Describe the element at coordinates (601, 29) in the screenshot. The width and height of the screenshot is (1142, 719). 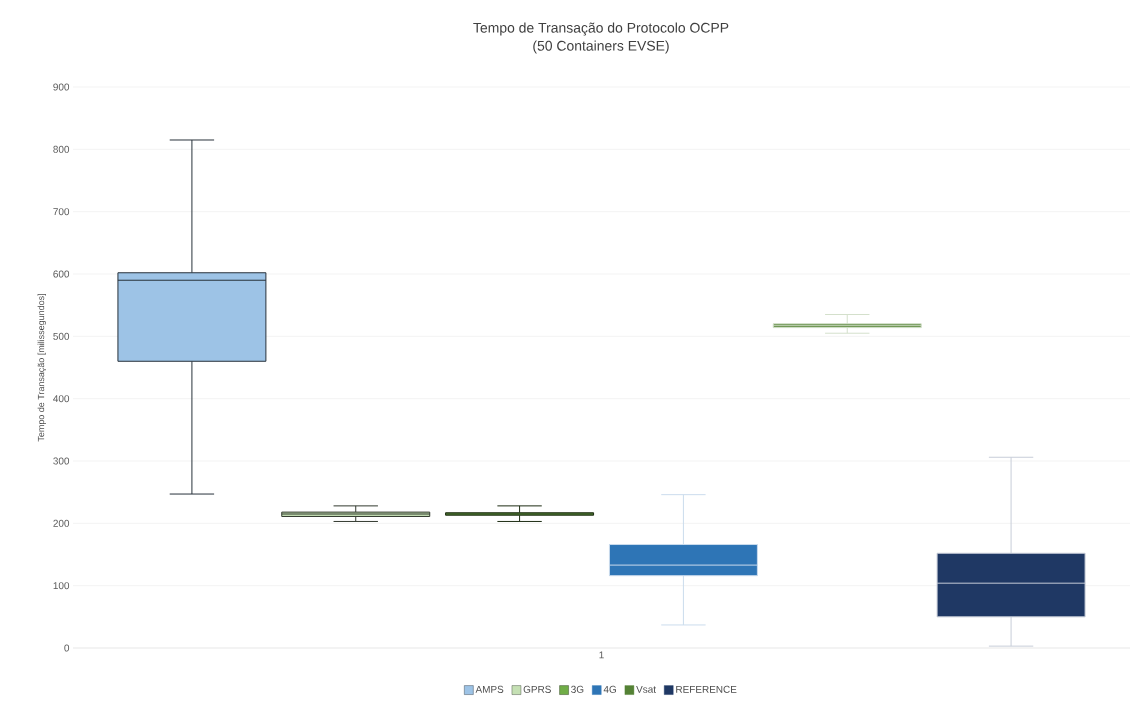
I see `chart-title: Tempo de Transação do Protocolo OCPP` at that location.